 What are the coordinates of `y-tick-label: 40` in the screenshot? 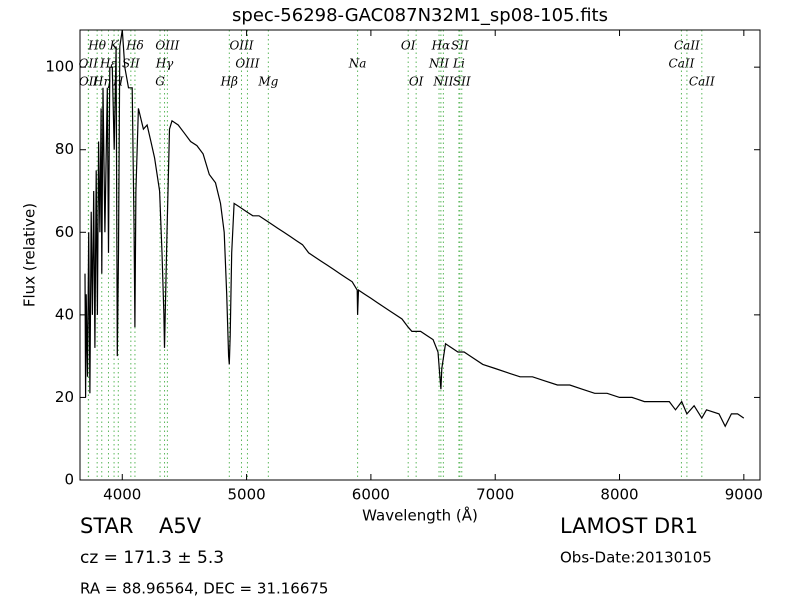 It's located at (64, 314).